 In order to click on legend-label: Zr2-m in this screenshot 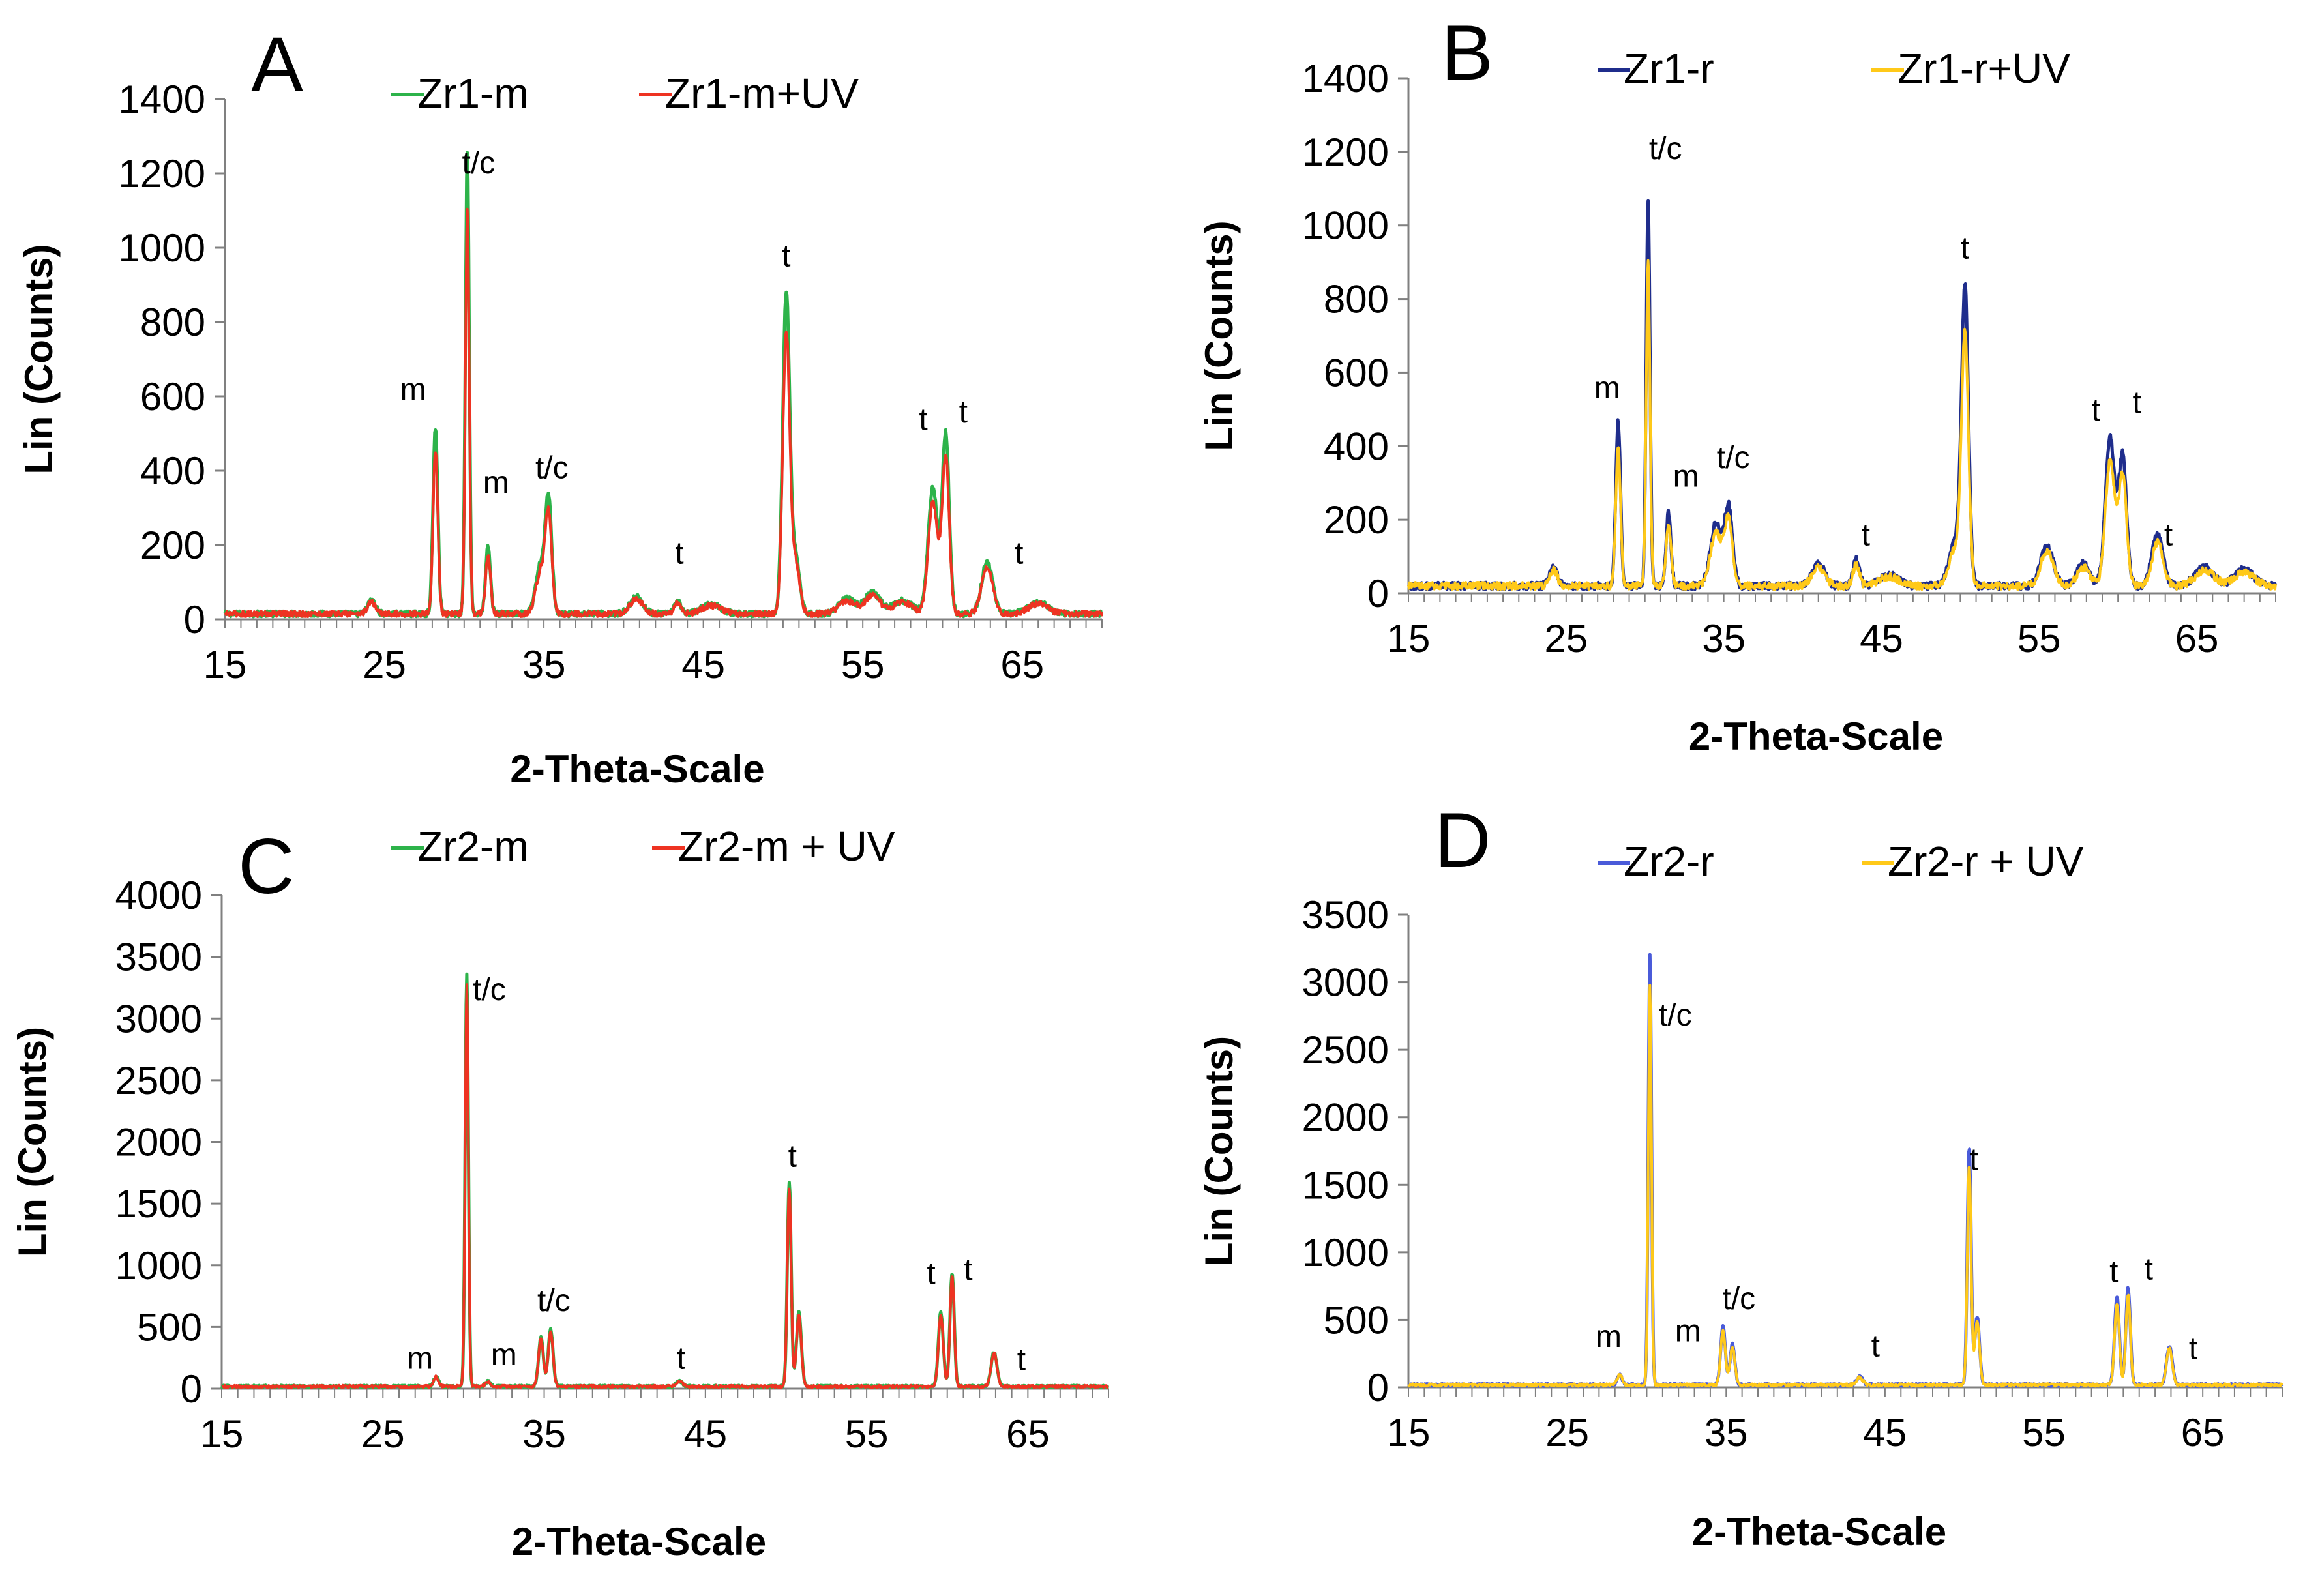, I will do `click(473, 846)`.